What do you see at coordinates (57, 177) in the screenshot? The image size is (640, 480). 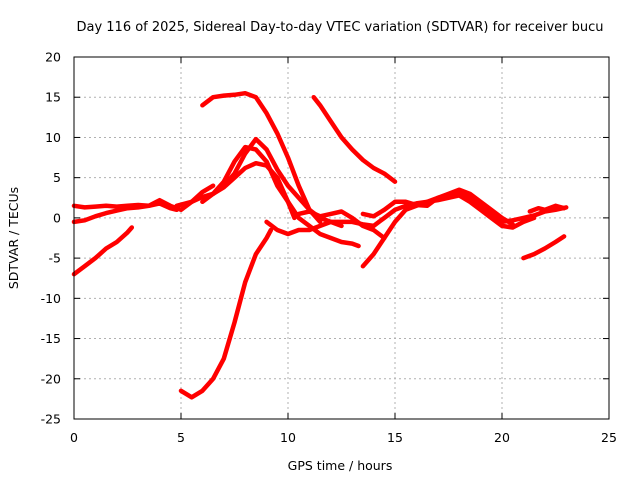 I see `y-tick-label: 5` at bounding box center [57, 177].